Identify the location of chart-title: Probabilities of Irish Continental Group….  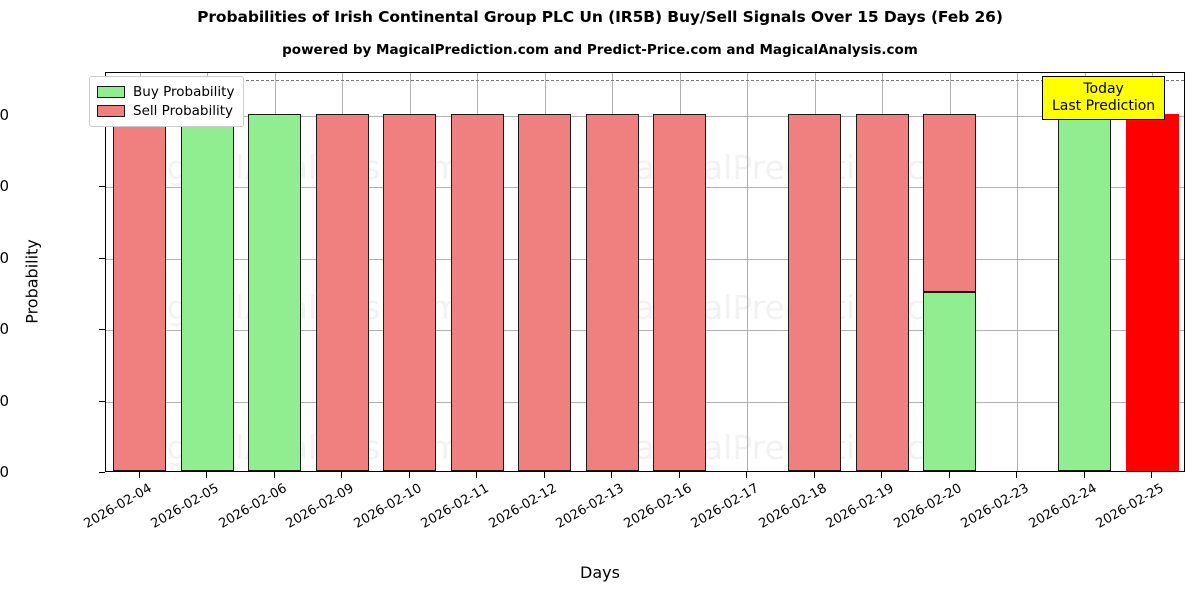
(600, 17).